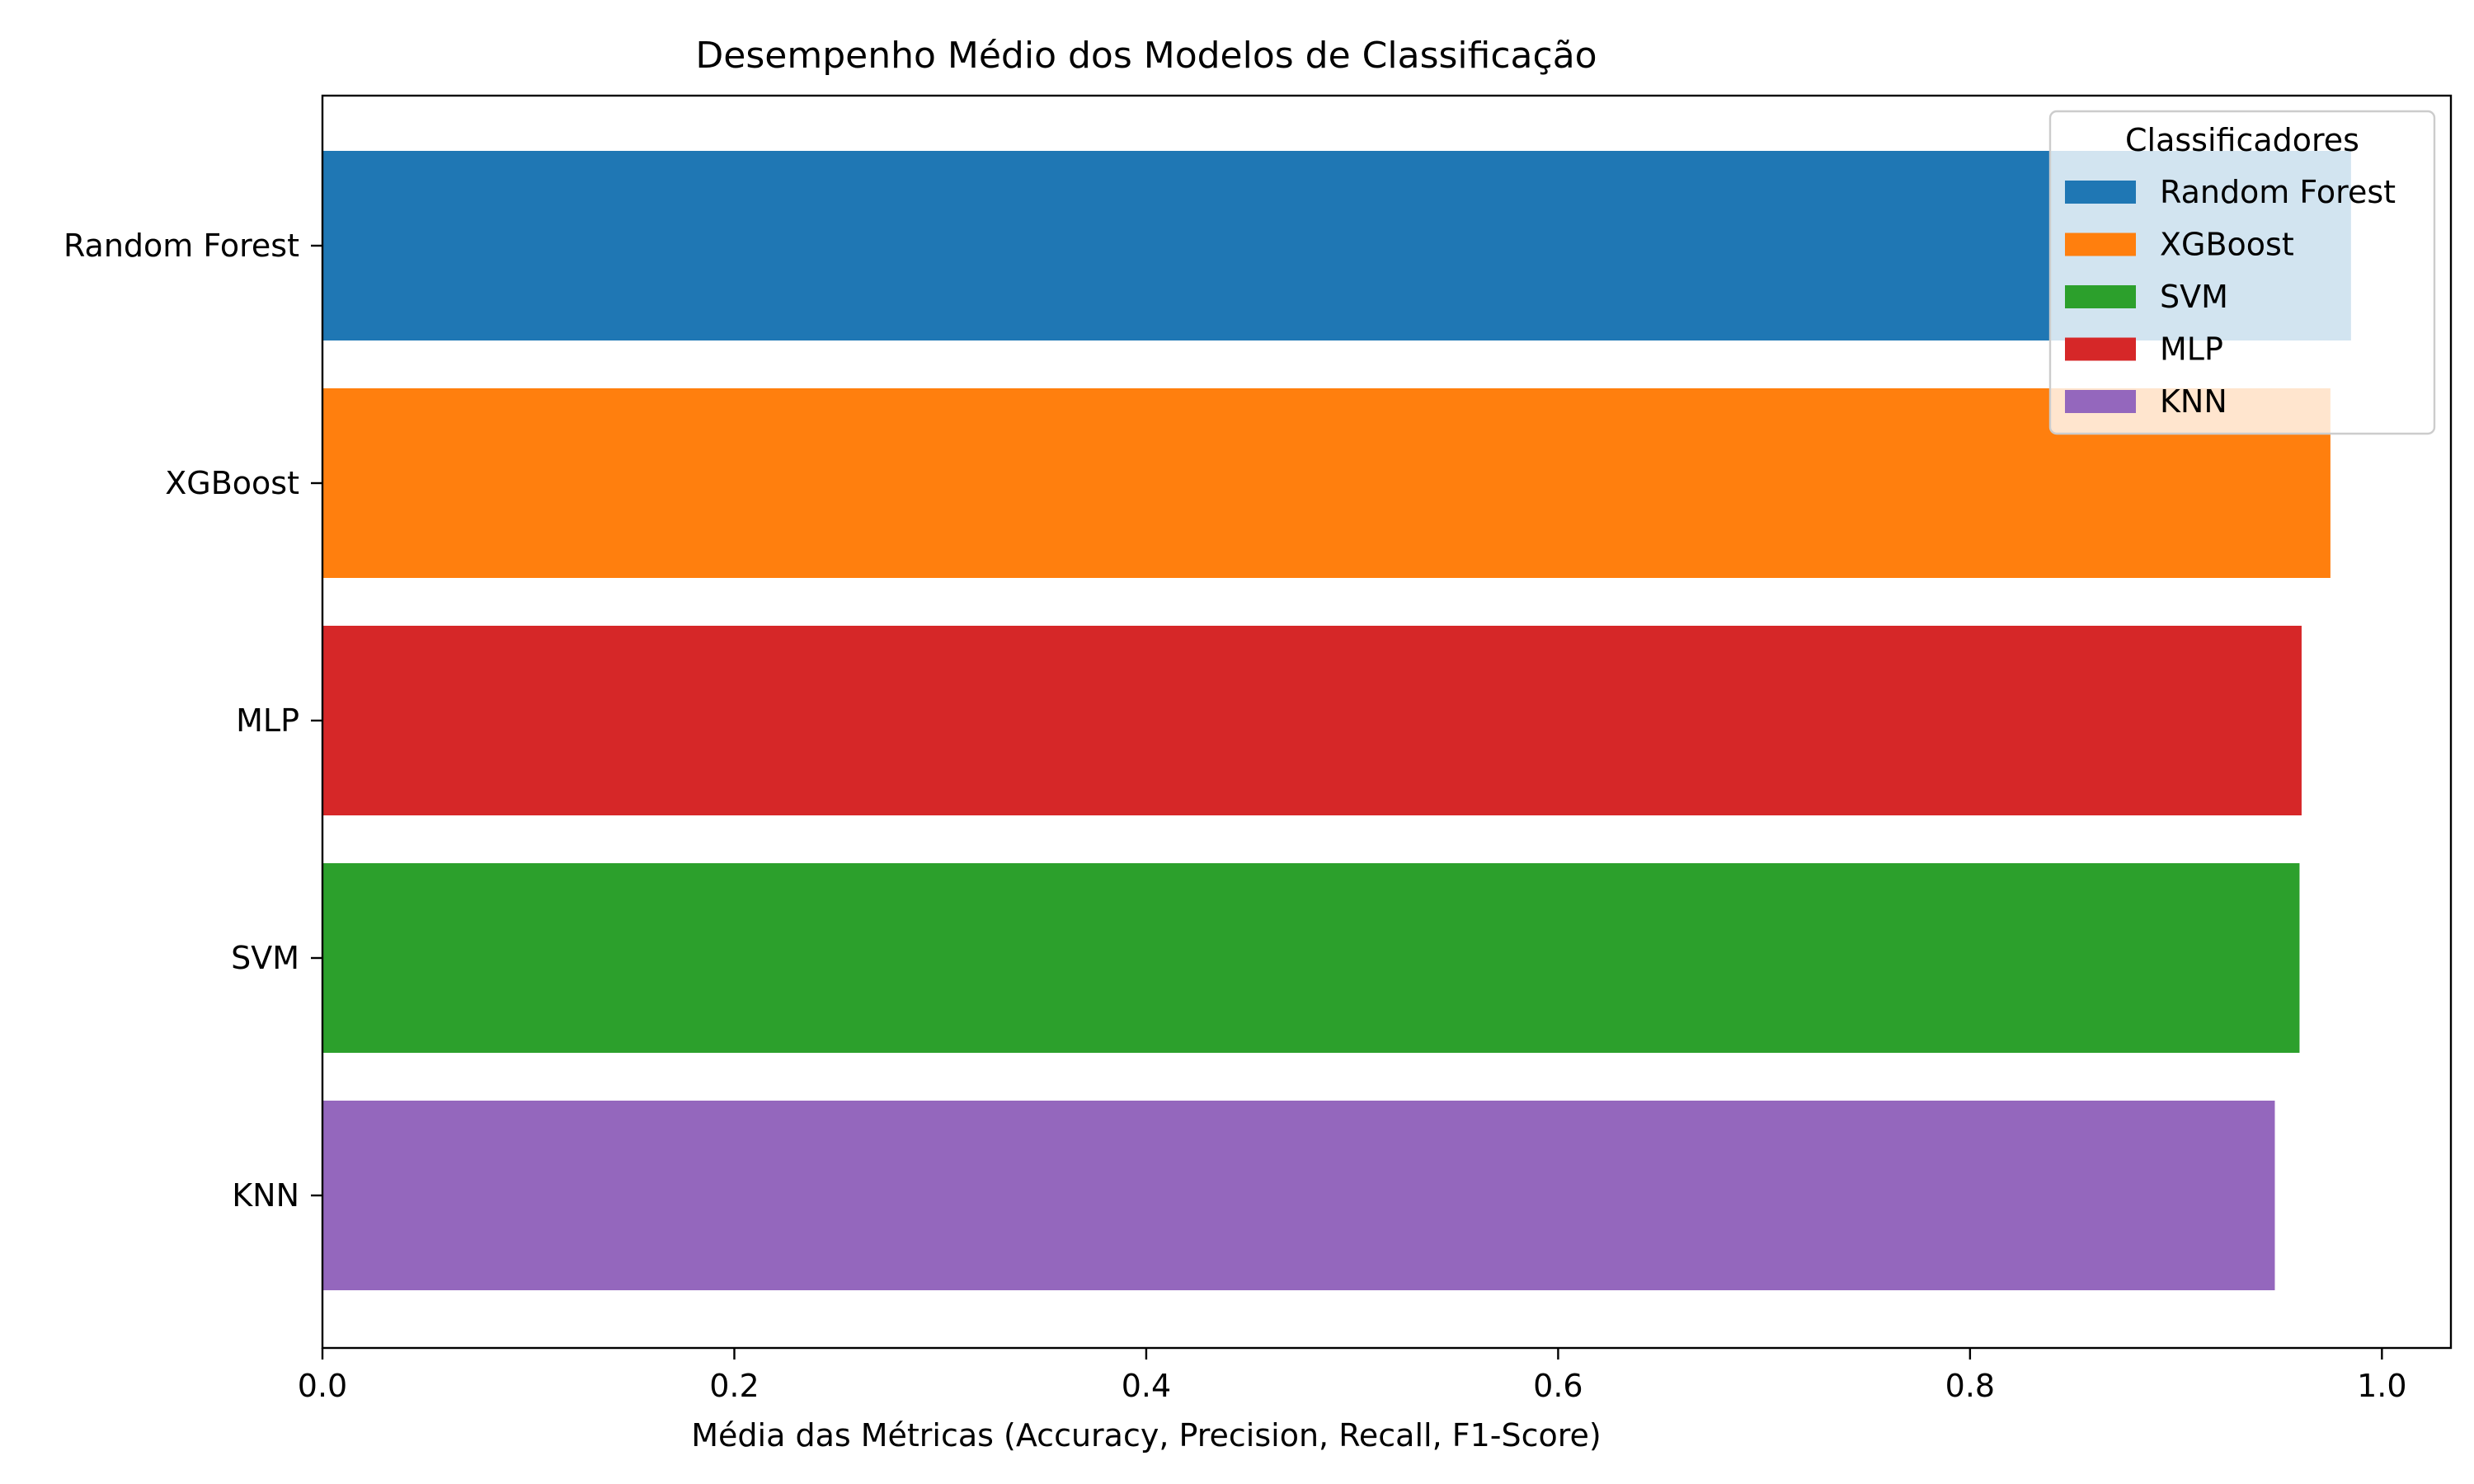  What do you see at coordinates (1312, 720) in the screenshot?
I see `bar-mlp` at bounding box center [1312, 720].